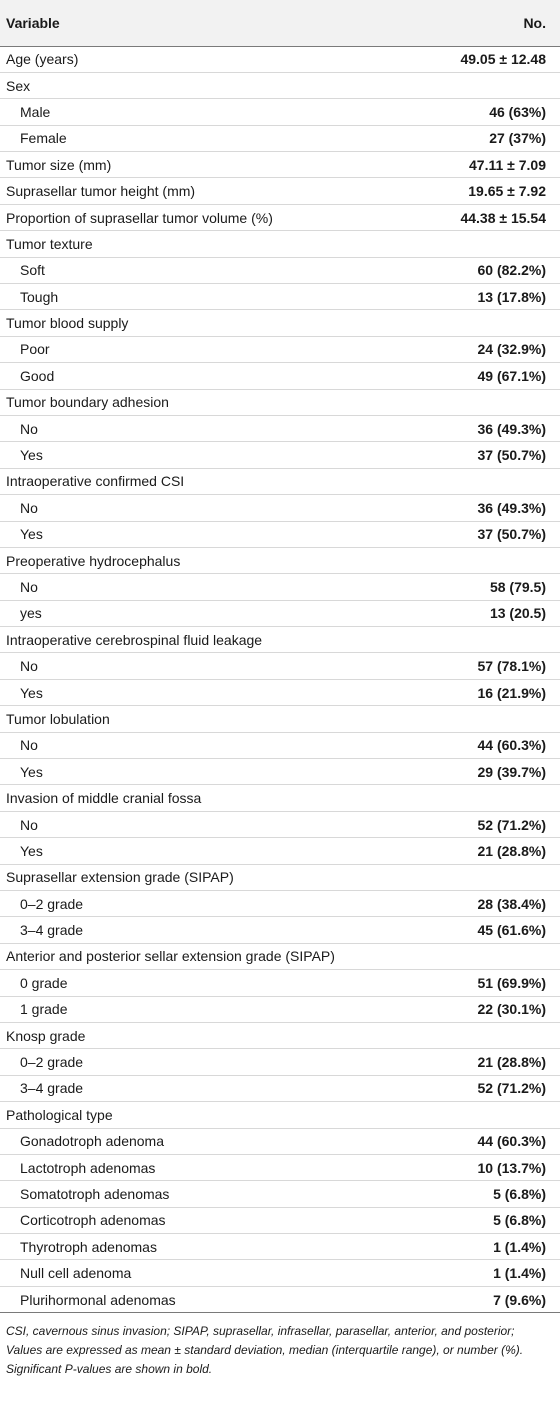 This screenshot has width=560, height=1419. I want to click on table-row: Tumor size (mm) 47.11 ± 7.09, so click(280, 165).